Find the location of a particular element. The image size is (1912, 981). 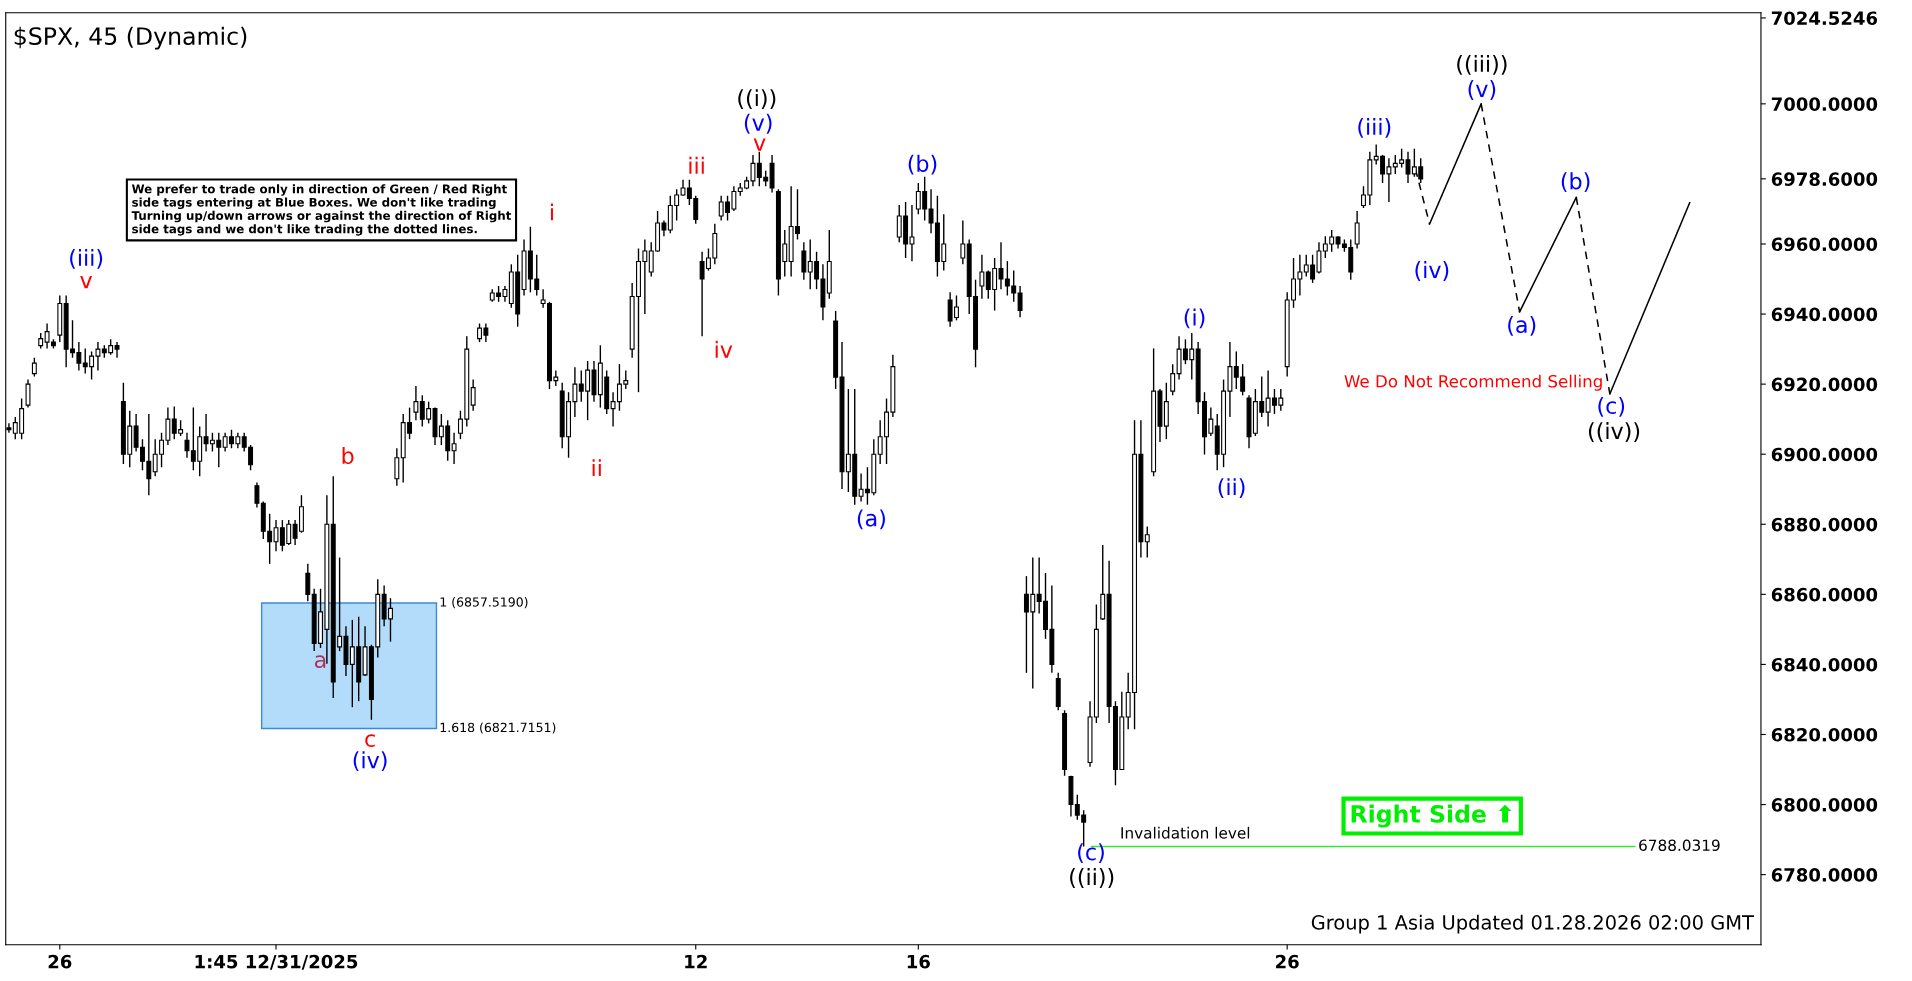

ref-line-label: Invalidation level is located at coordinates (1185, 832).